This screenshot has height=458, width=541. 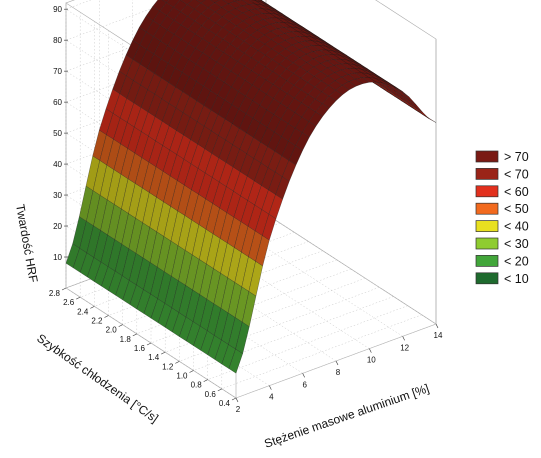 I want to click on legend-label: > 70, so click(x=516, y=157).